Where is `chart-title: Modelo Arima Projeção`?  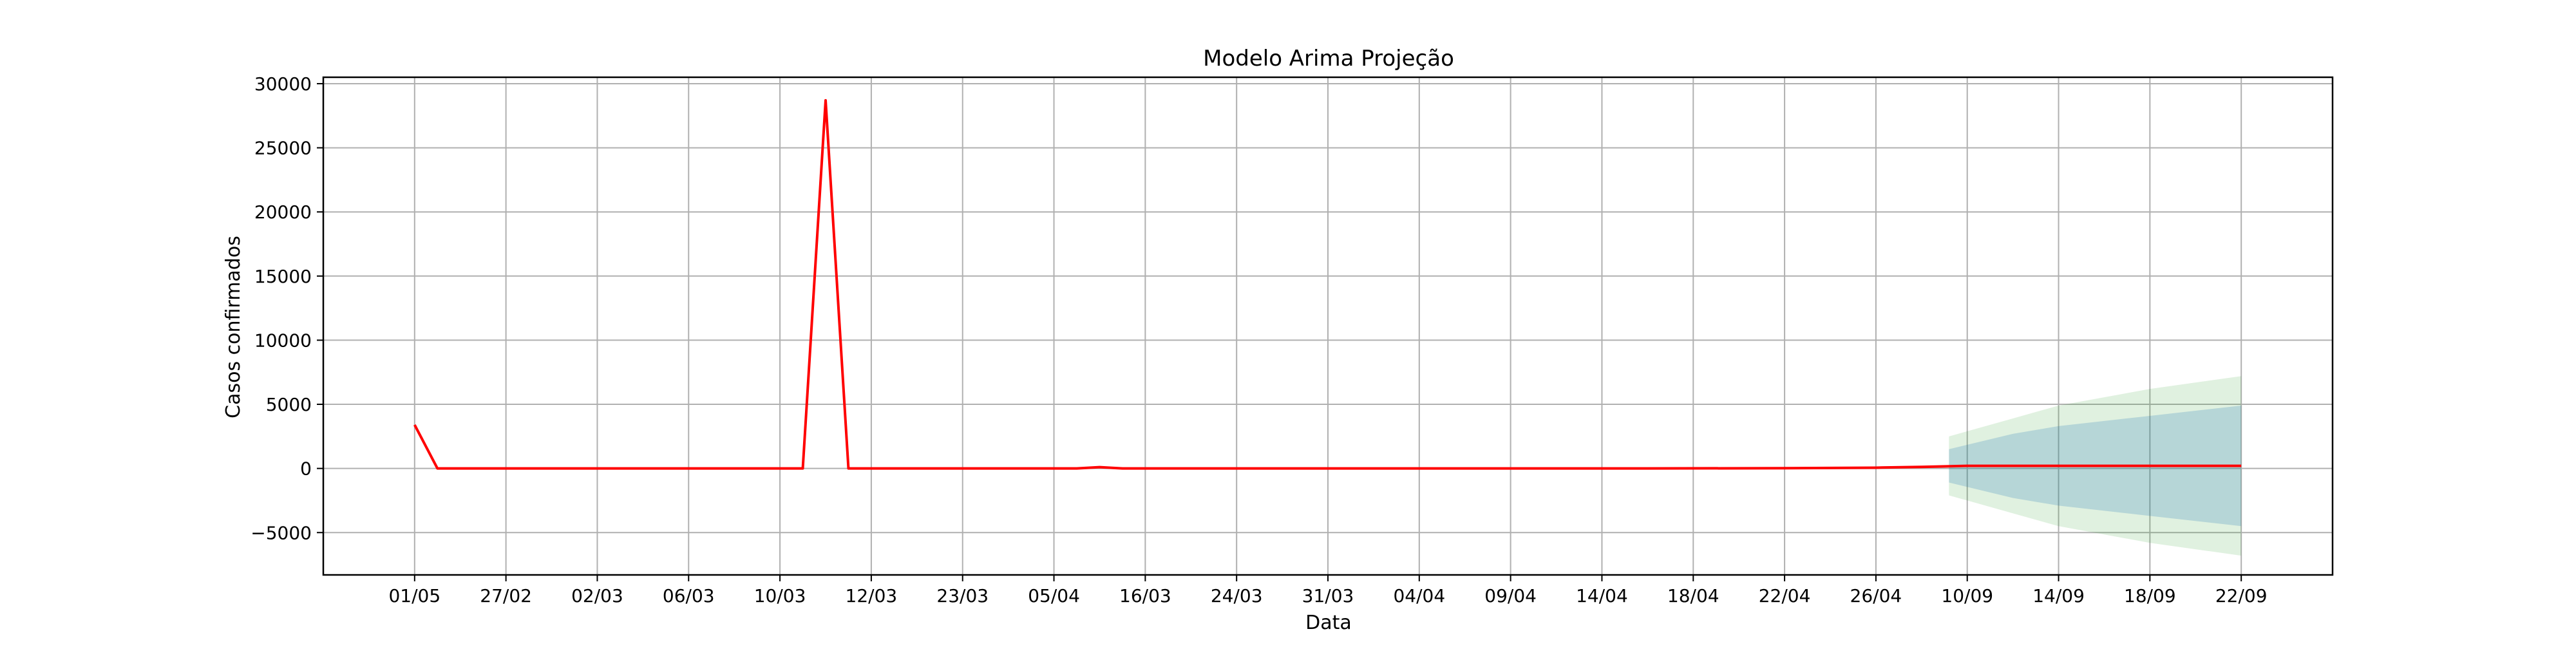 chart-title: Modelo Arima Projeção is located at coordinates (1329, 59).